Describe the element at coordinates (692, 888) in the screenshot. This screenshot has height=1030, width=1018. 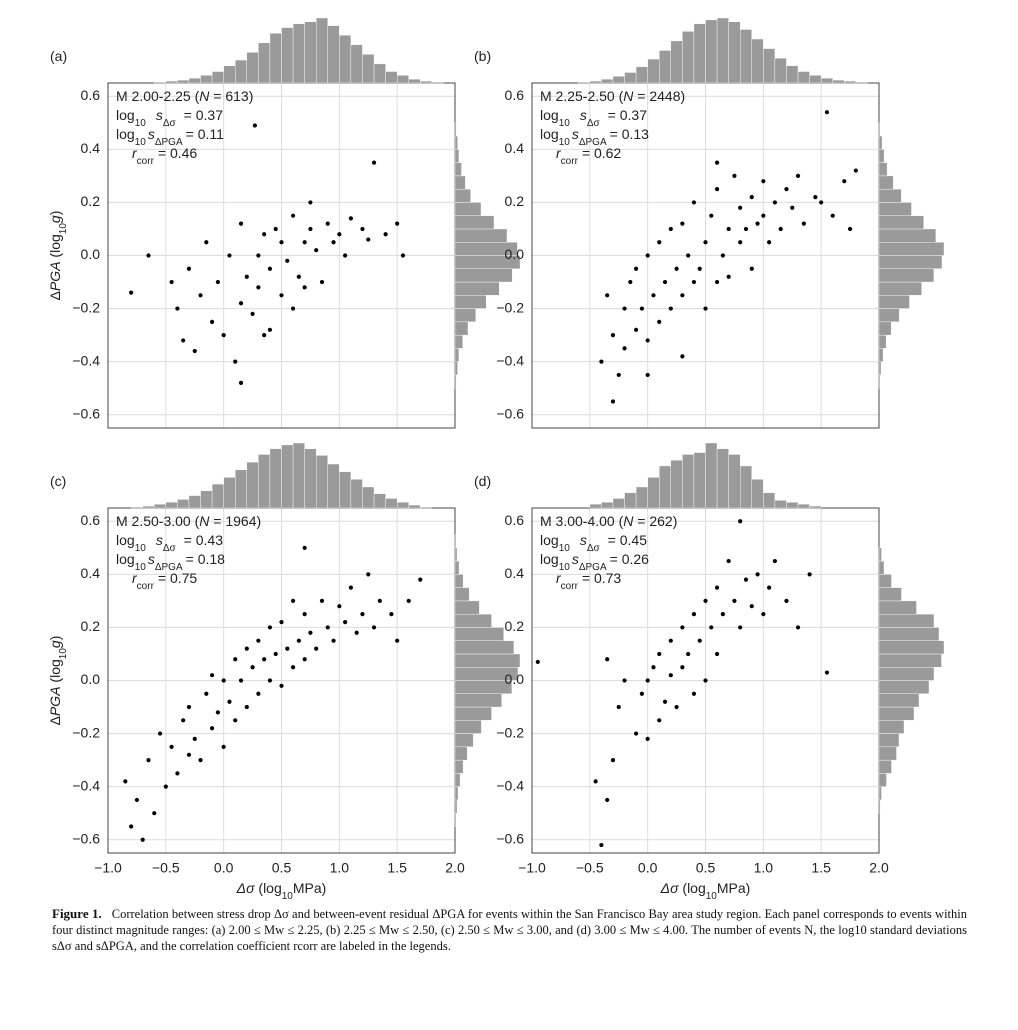
I see `x-axis-label-part: (log` at that location.